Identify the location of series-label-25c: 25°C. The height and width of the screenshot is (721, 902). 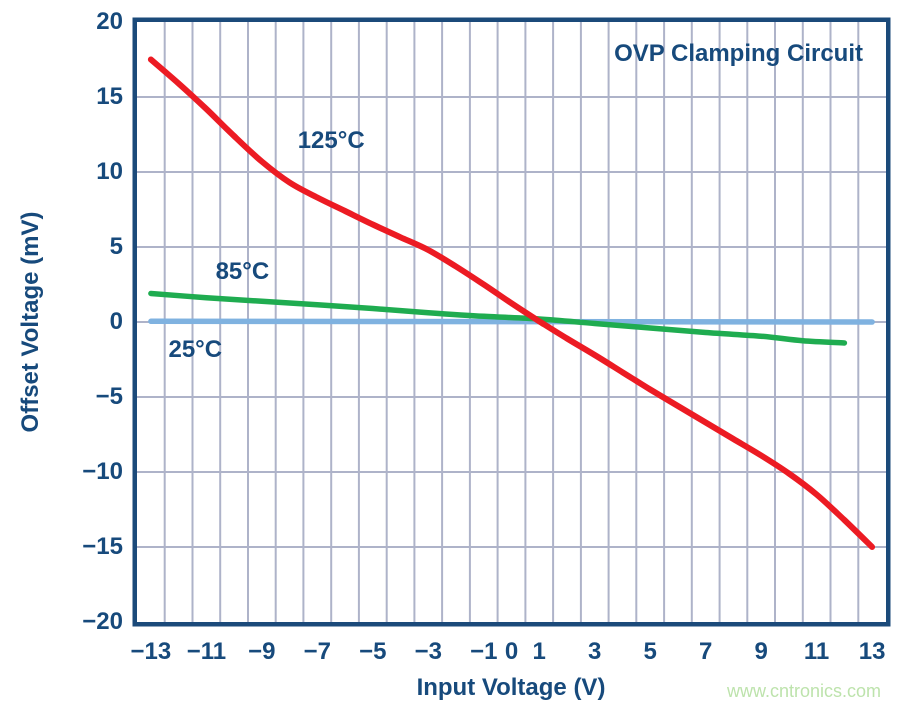
(195, 349).